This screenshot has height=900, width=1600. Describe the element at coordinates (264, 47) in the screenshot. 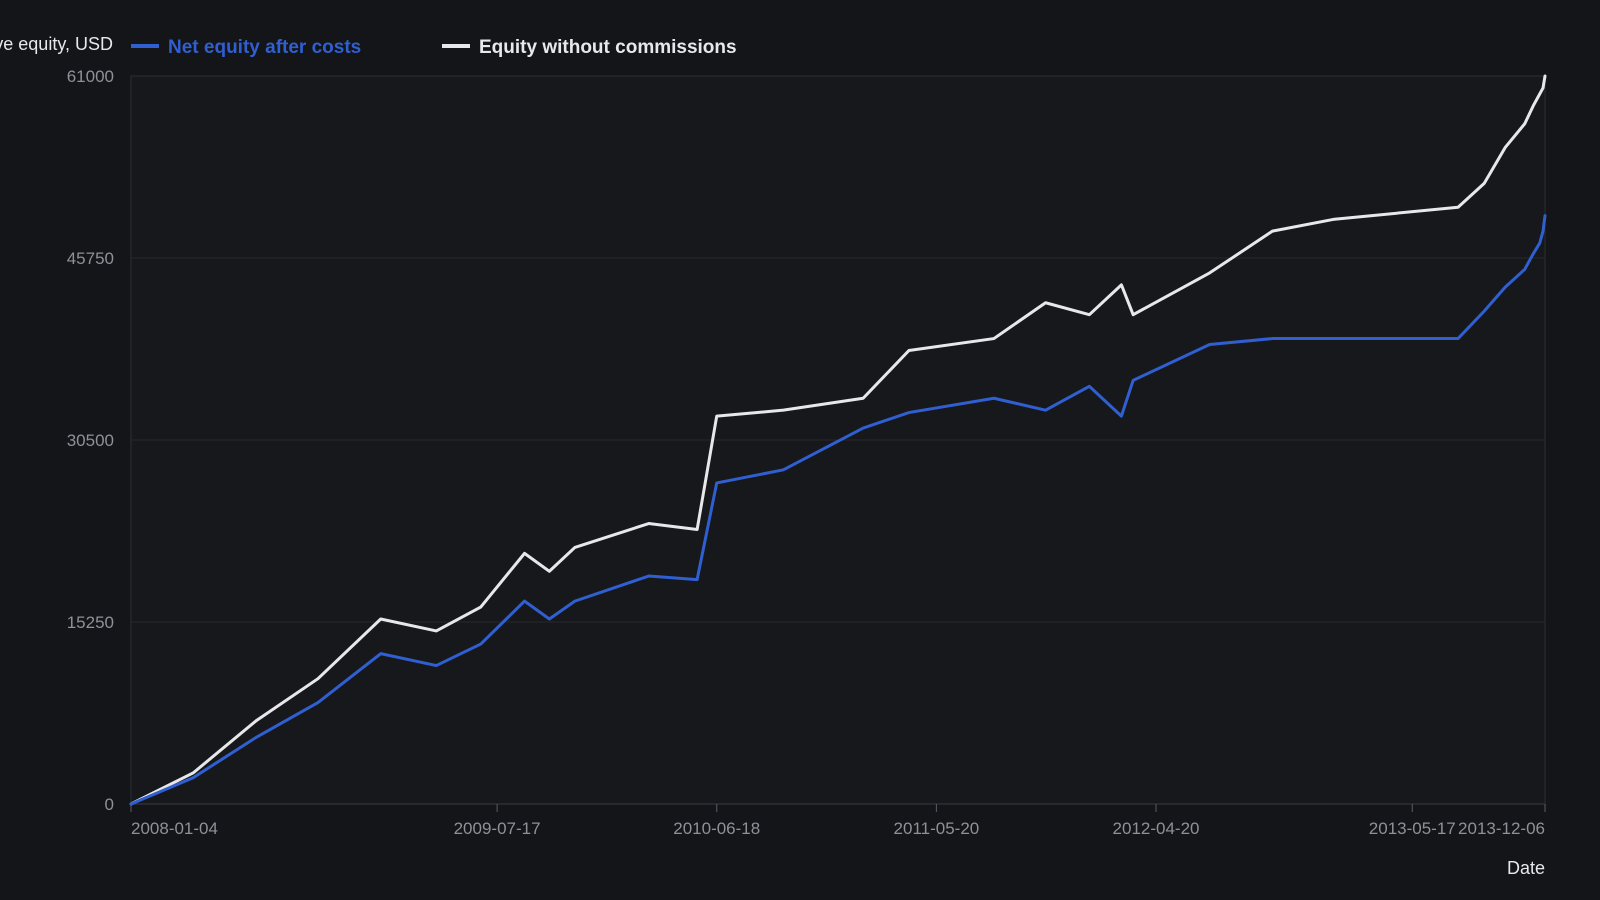

I see `legend-label: Net equity after costs` at that location.